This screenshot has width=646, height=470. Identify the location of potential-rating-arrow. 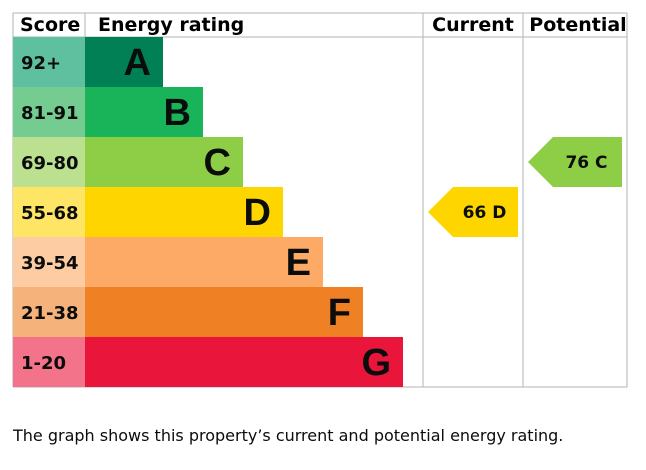
(575, 162).